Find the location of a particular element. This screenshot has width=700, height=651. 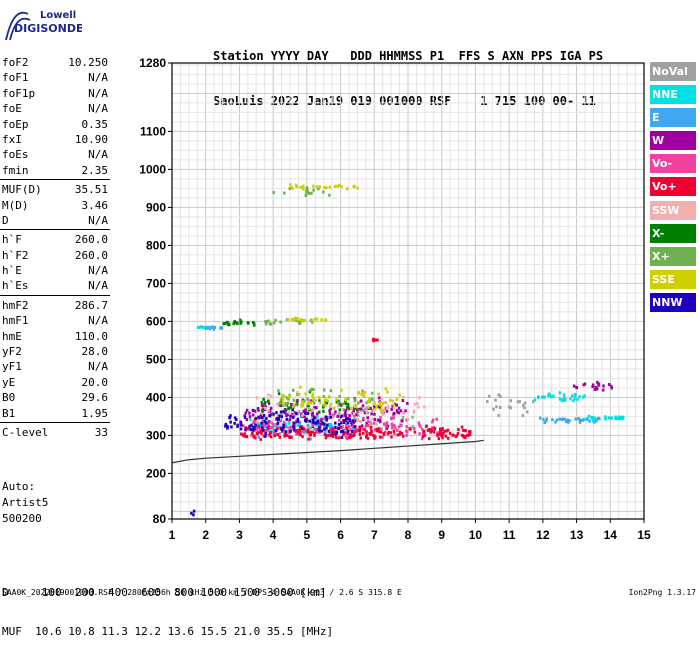

auto-code: 500200 is located at coordinates (22, 518).